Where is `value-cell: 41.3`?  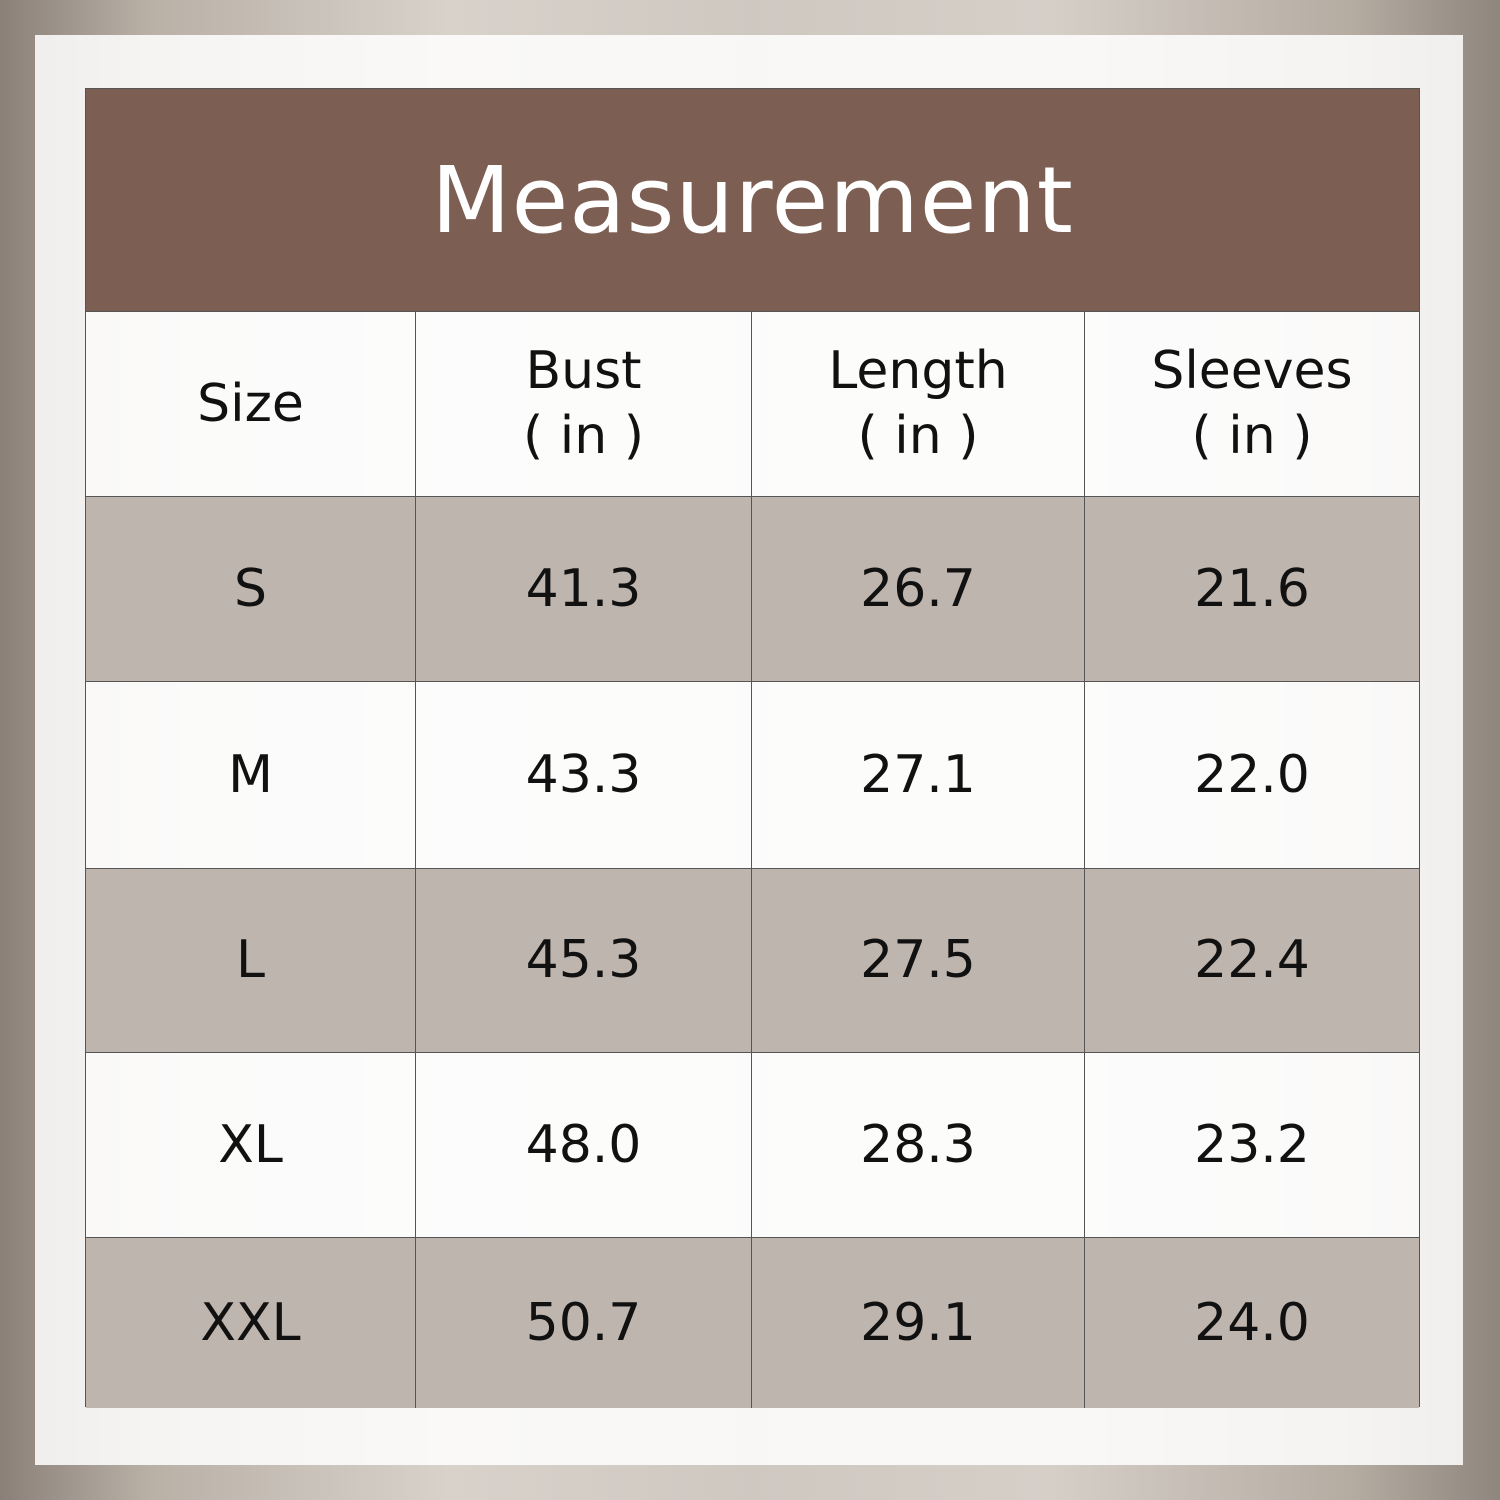
value-cell: 41.3 is located at coordinates (584, 589).